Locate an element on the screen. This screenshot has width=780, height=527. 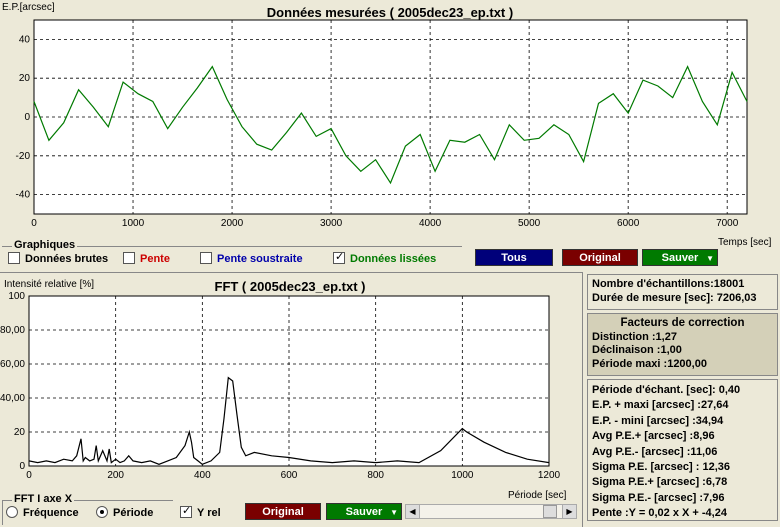
declinaison: Déclinaison :1,00 is located at coordinates (637, 350).